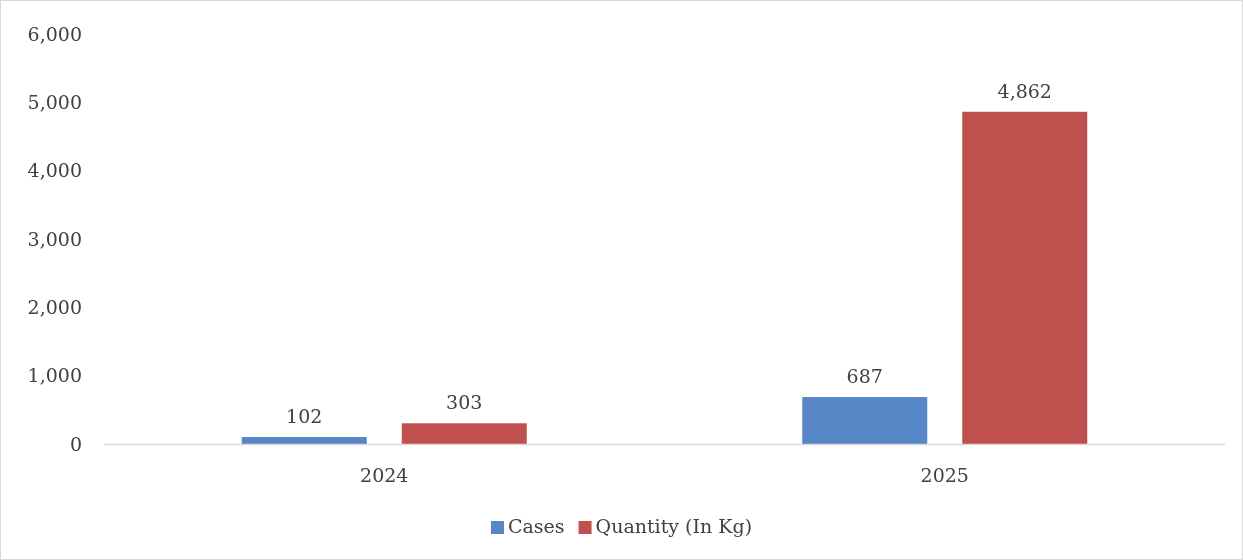 The image size is (1243, 560). I want to click on legend-label: Cases, so click(536, 526).